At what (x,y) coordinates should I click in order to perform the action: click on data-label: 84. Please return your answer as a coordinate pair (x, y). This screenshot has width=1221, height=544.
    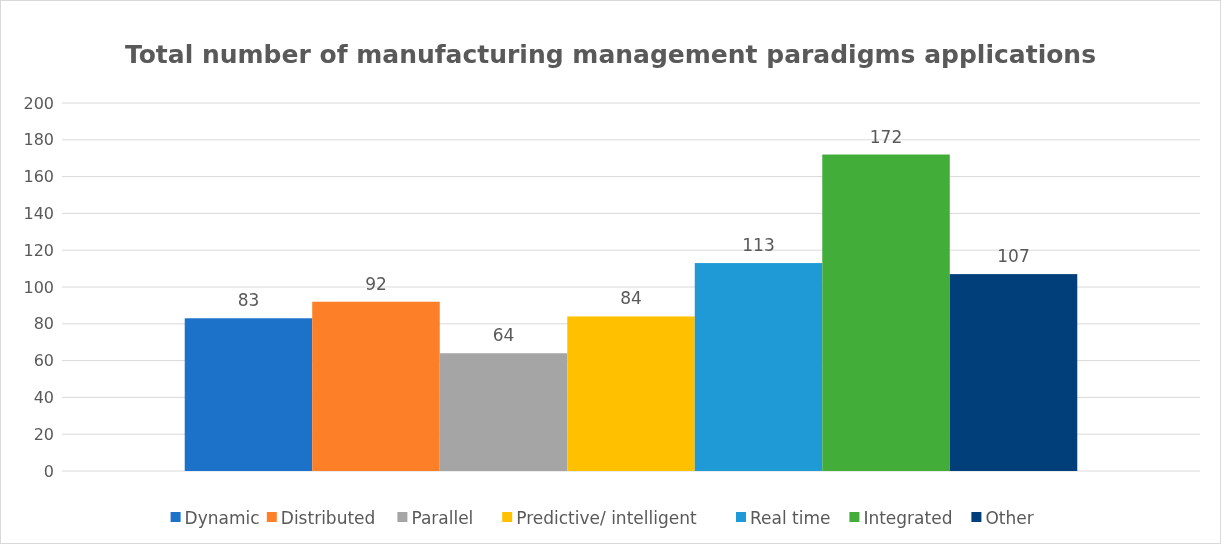
    Looking at the image, I should click on (631, 298).